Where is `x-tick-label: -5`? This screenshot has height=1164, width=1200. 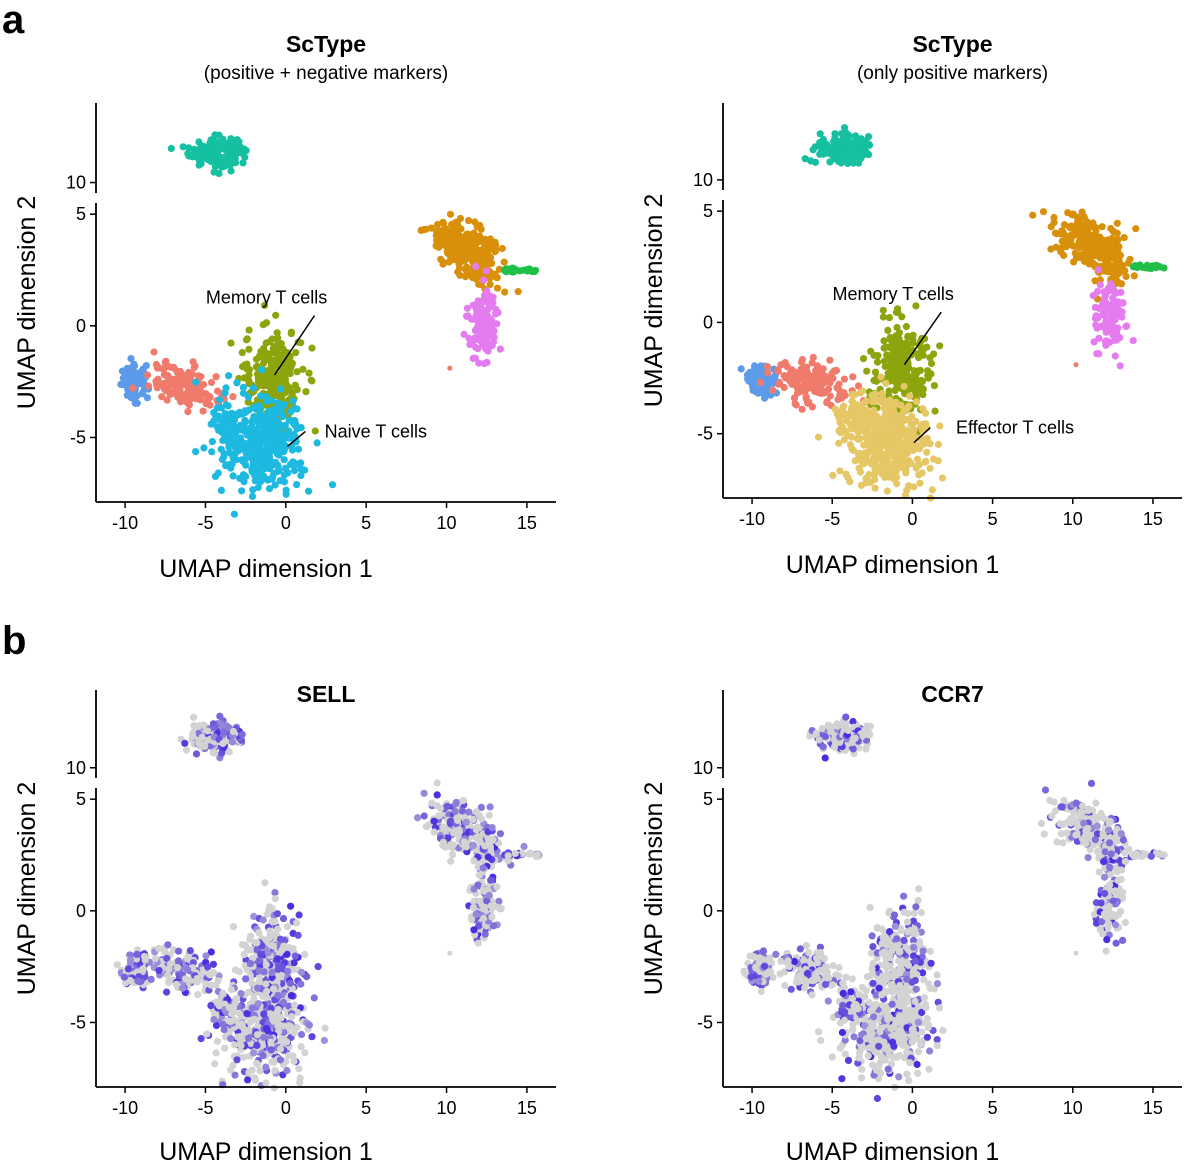
x-tick-label: -5 is located at coordinates (205, 1108).